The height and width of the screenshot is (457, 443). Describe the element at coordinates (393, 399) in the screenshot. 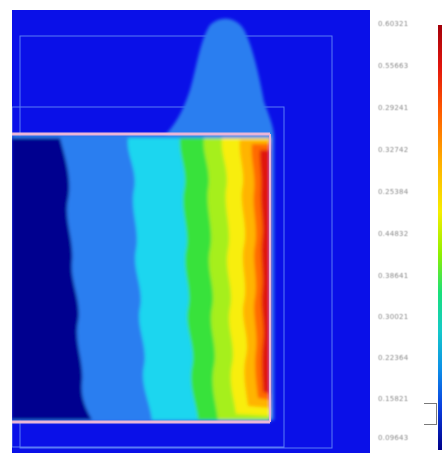

I see `colorbar-label: 0.15821` at that location.